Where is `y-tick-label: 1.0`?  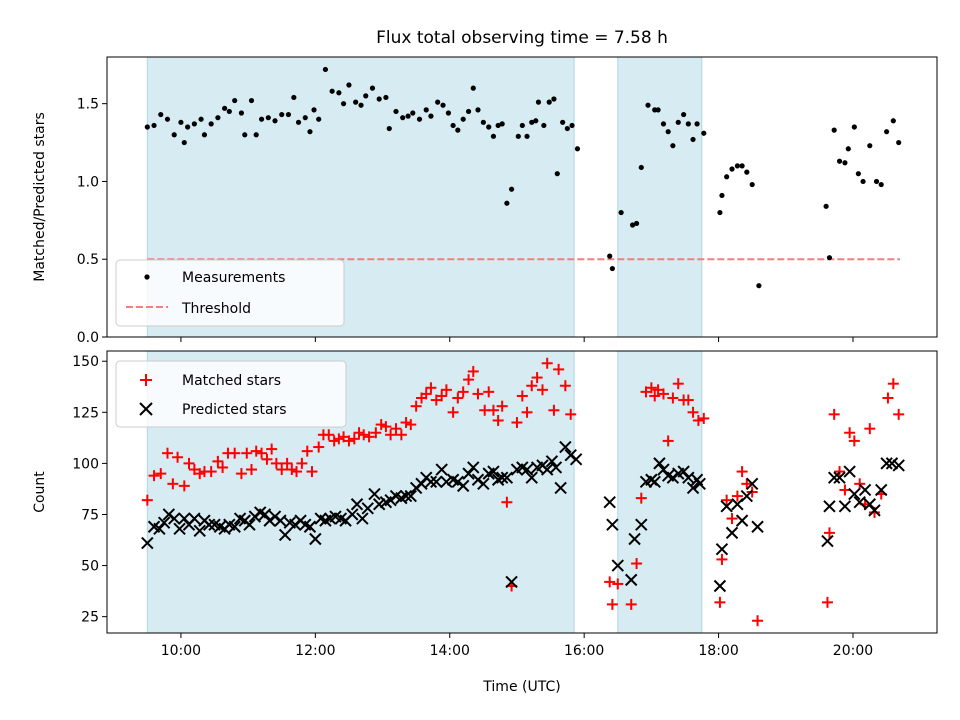
y-tick-label: 1.0 is located at coordinates (88, 182).